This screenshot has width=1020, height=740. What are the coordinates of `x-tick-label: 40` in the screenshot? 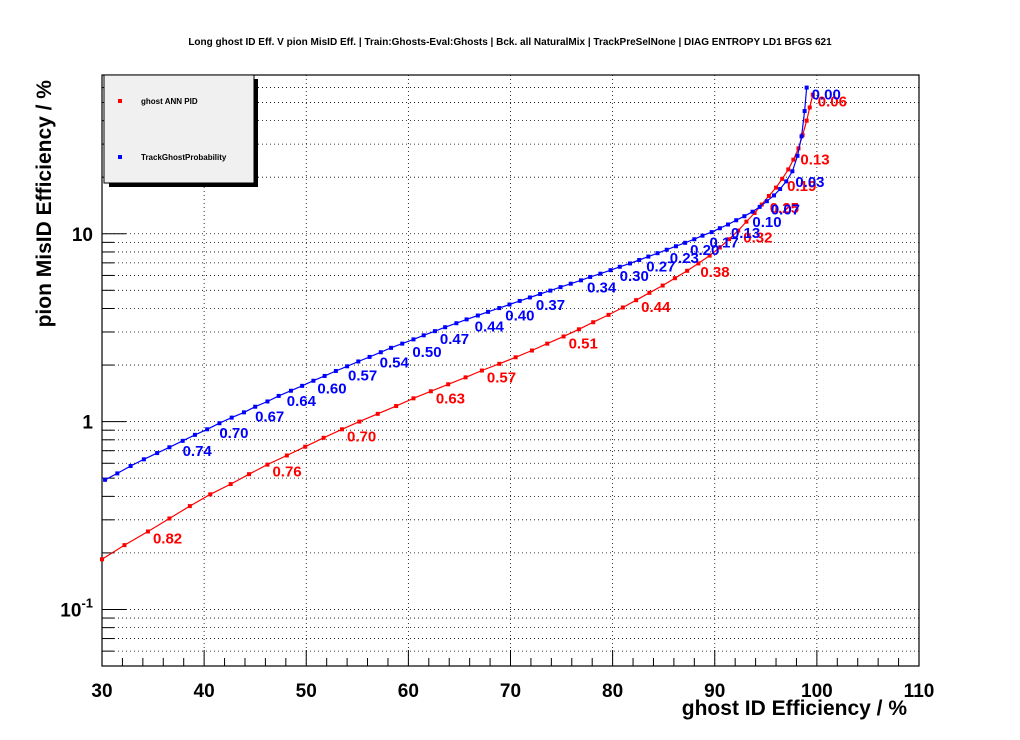 It's located at (204, 691).